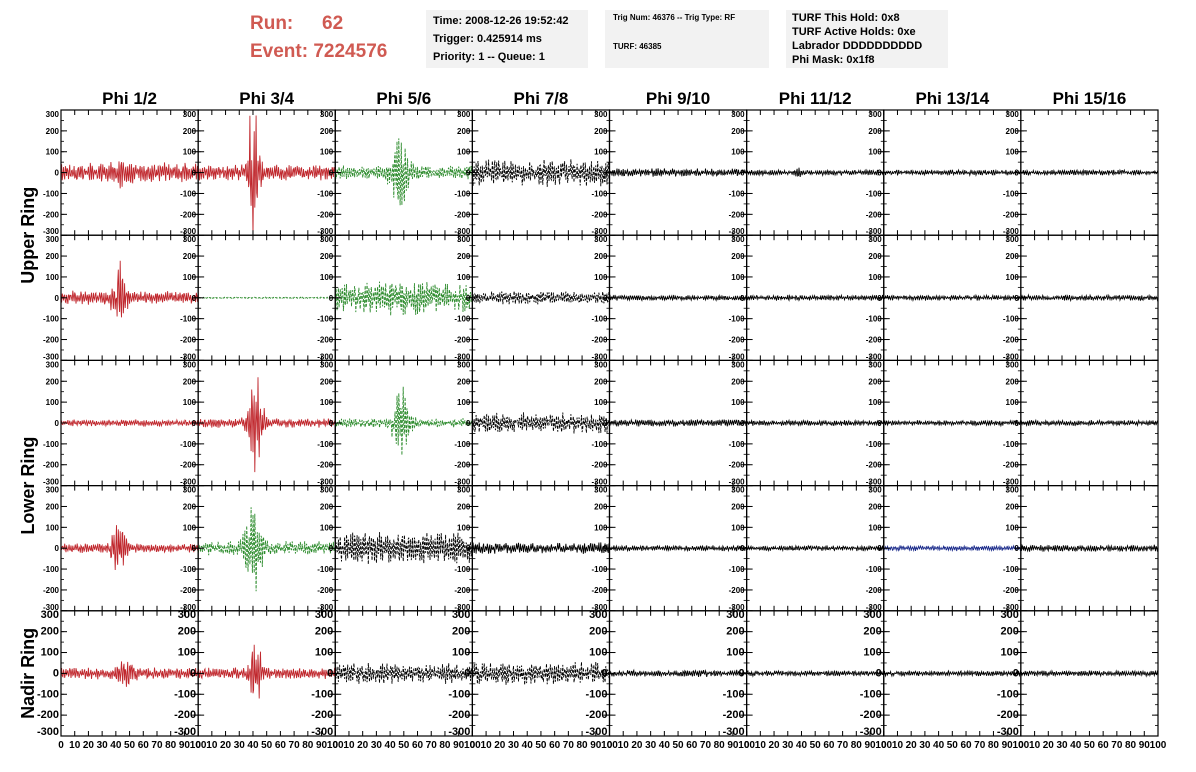  Describe the element at coordinates (349, 745) in the screenshot. I see `x-tick-label: 10` at that location.